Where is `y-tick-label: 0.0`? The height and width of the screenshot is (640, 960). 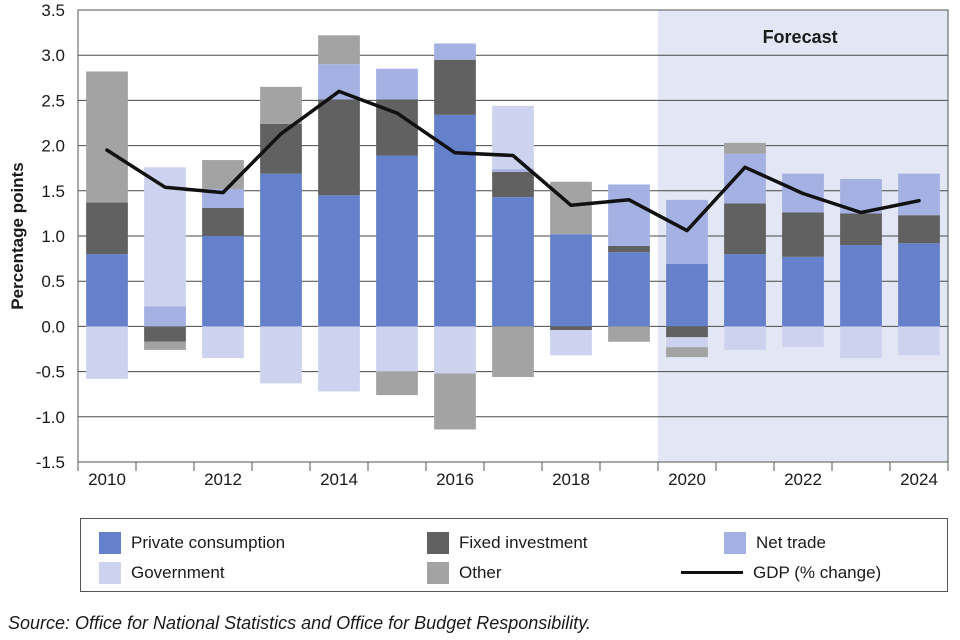 y-tick-label: 0.0 is located at coordinates (53, 326).